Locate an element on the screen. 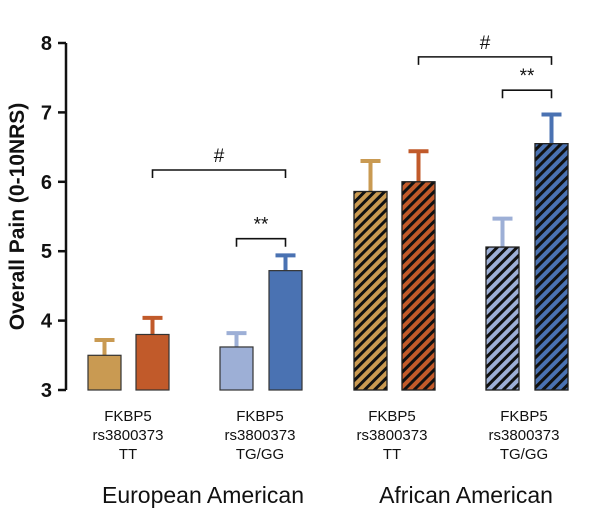 The height and width of the screenshot is (513, 590). population-label: European American is located at coordinates (203, 495).